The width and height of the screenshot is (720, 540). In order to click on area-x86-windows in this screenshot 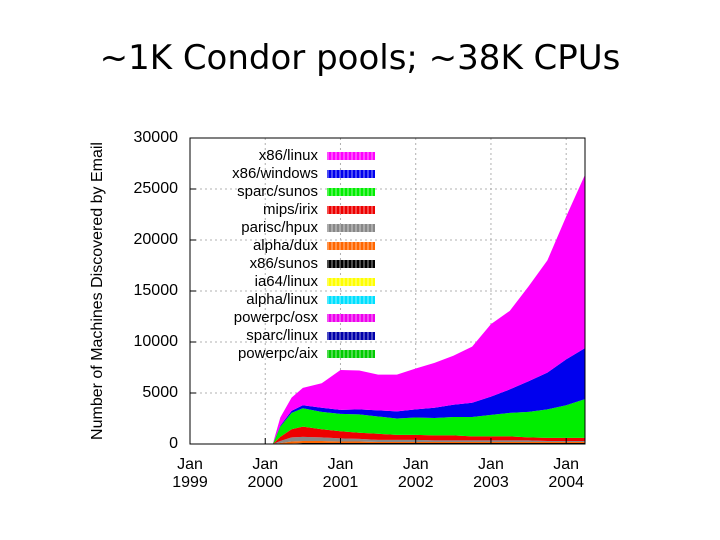, I will do `click(428, 396)`.